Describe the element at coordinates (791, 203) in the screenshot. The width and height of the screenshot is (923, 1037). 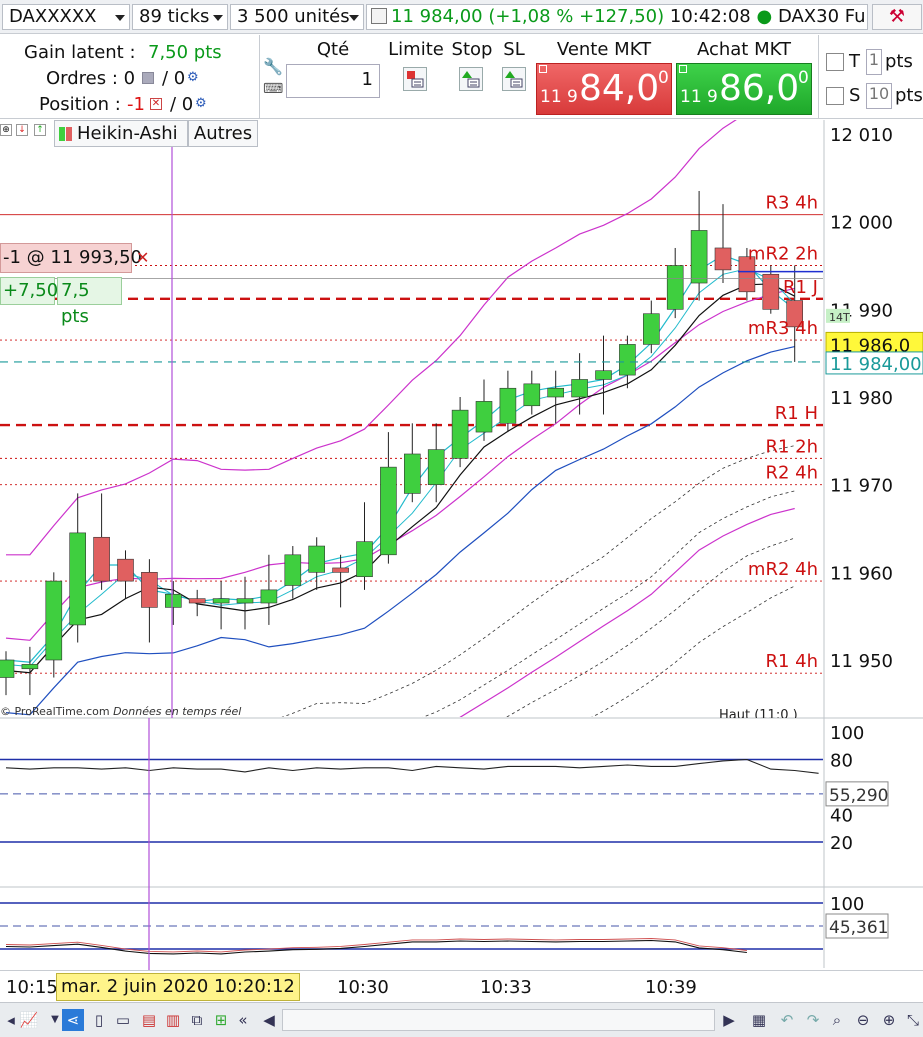
I see `pivot-label: R3 4h` at that location.